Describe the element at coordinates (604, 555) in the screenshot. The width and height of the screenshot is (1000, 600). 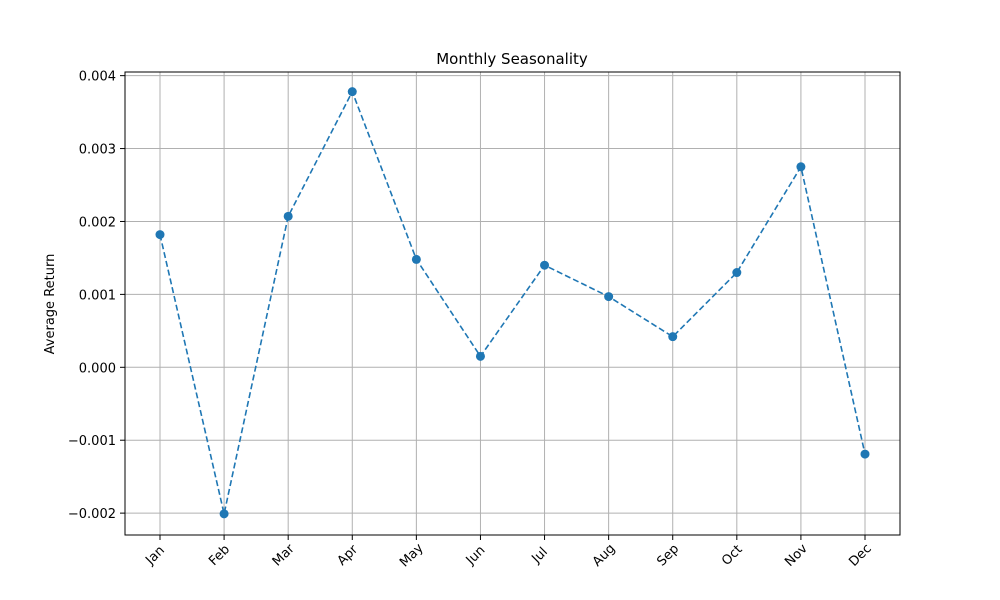
I see `x-tick-label: Aug` at that location.